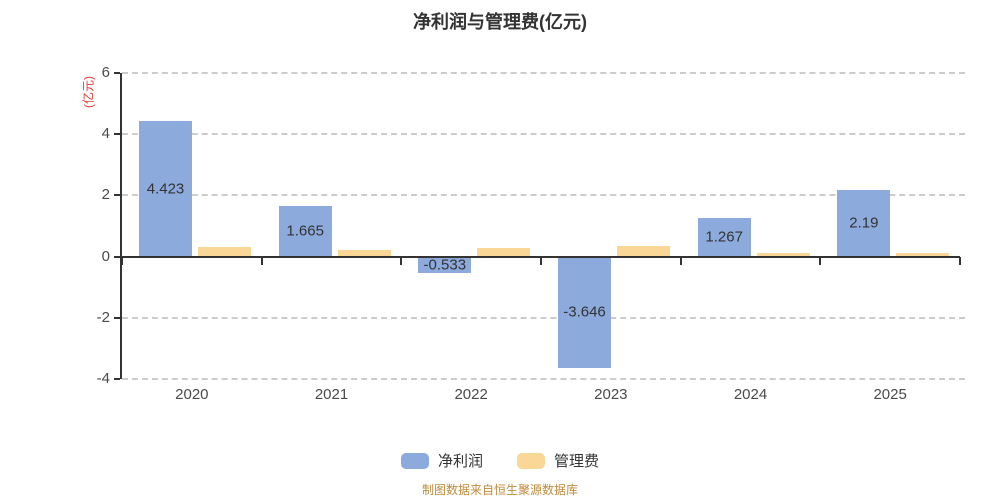 This screenshot has height=500, width=1000. I want to click on y-tick-label: 4, so click(105, 134).